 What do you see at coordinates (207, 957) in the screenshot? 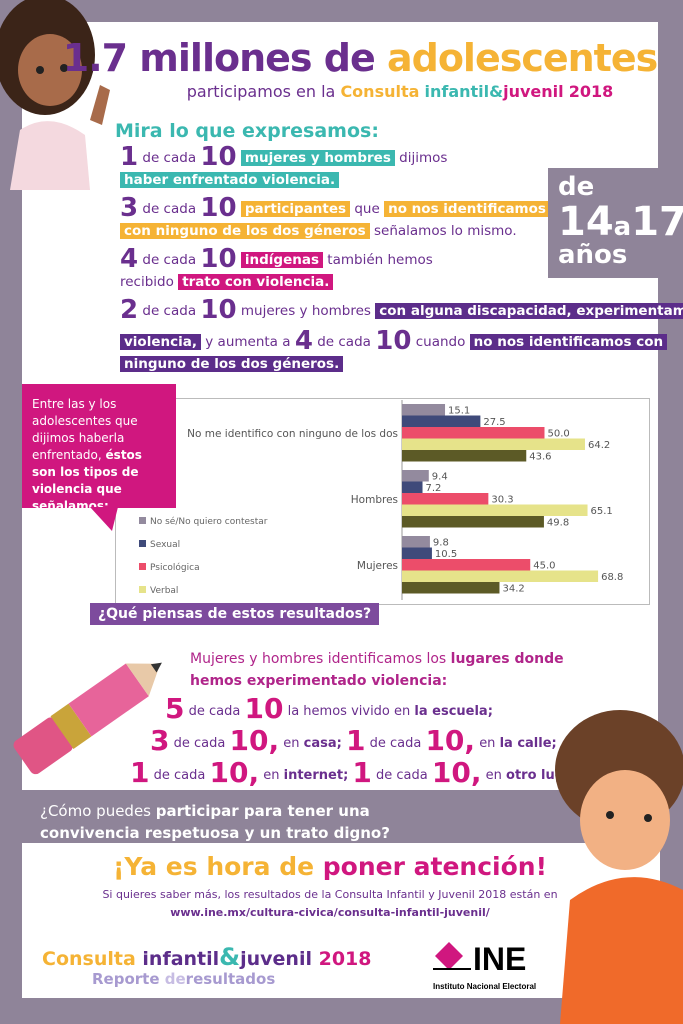
I see `consulta-logo: Consulta infantil&juvenil 2018` at bounding box center [207, 957].